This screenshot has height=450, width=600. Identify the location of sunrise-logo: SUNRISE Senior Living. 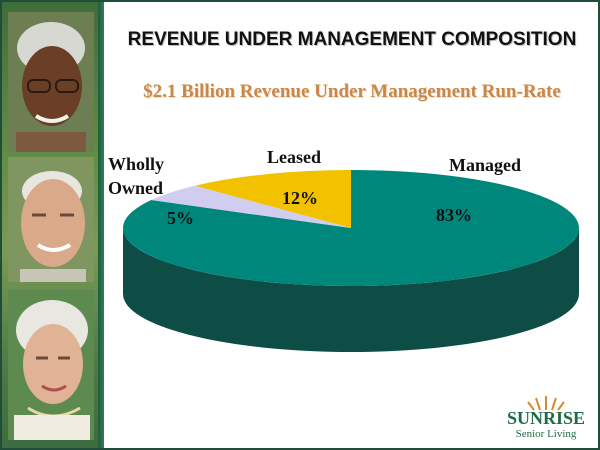
(547, 420).